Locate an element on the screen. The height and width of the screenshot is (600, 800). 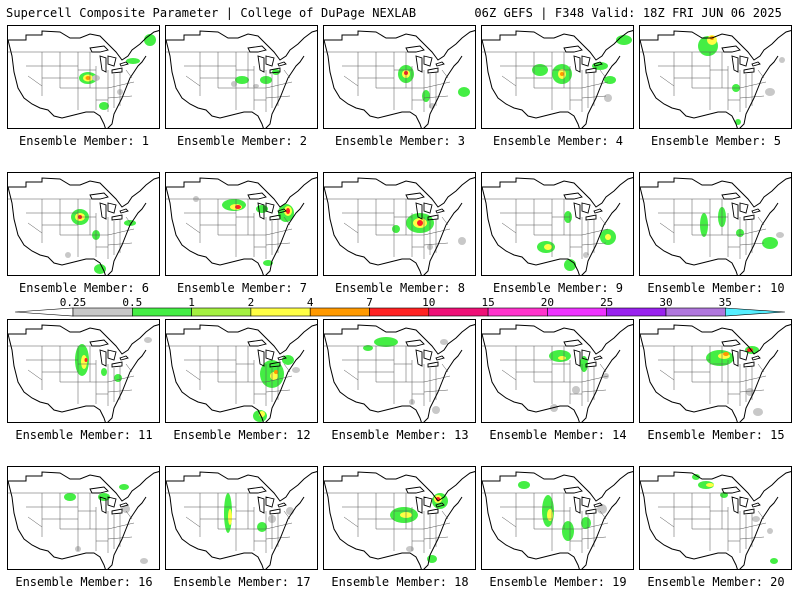
ensemble-member-label: Ensemble Member: 18 is located at coordinates (400, 582).